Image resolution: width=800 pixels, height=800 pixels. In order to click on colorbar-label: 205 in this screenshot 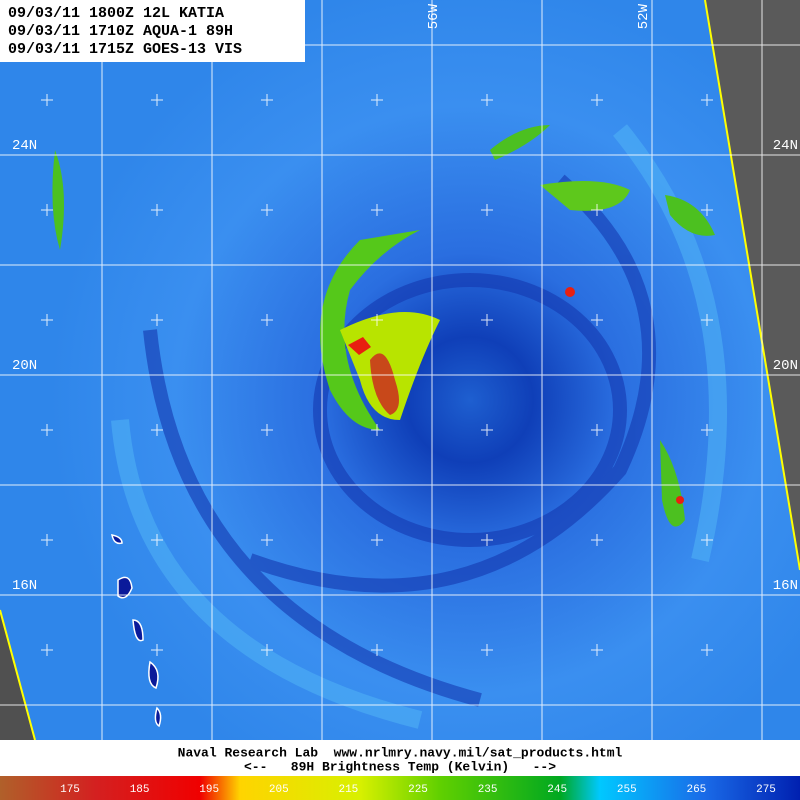, I will do `click(279, 790)`.